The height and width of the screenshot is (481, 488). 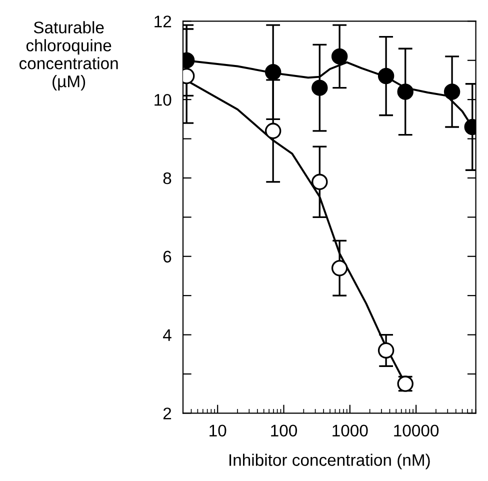 I want to click on y-tick-label: 2, so click(x=167, y=414).